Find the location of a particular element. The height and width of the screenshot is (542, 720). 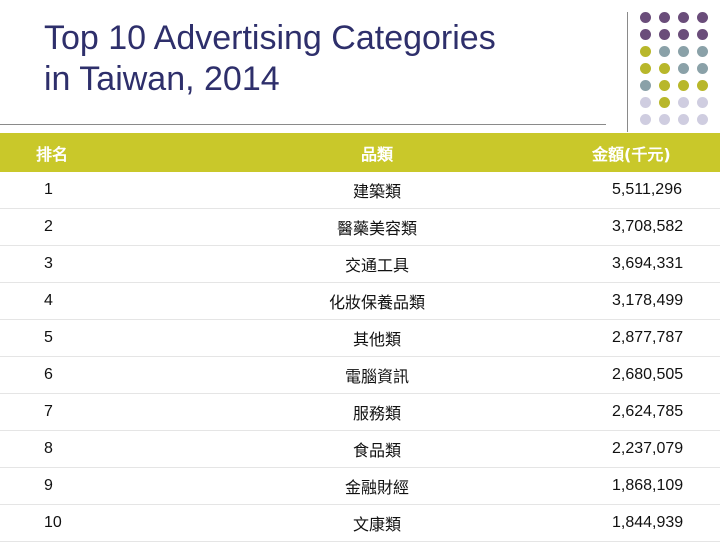

table-row: 8 食品類 2,237,079 is located at coordinates (360, 449).